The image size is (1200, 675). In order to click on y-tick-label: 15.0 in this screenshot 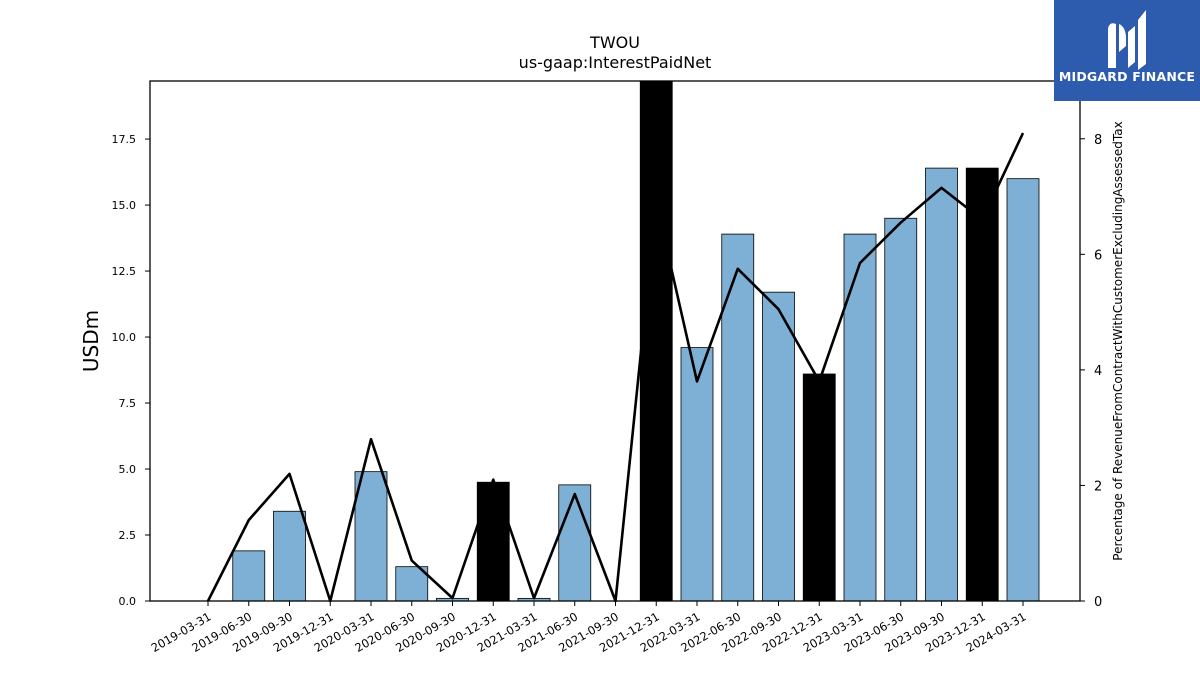, I will do `click(124, 205)`.